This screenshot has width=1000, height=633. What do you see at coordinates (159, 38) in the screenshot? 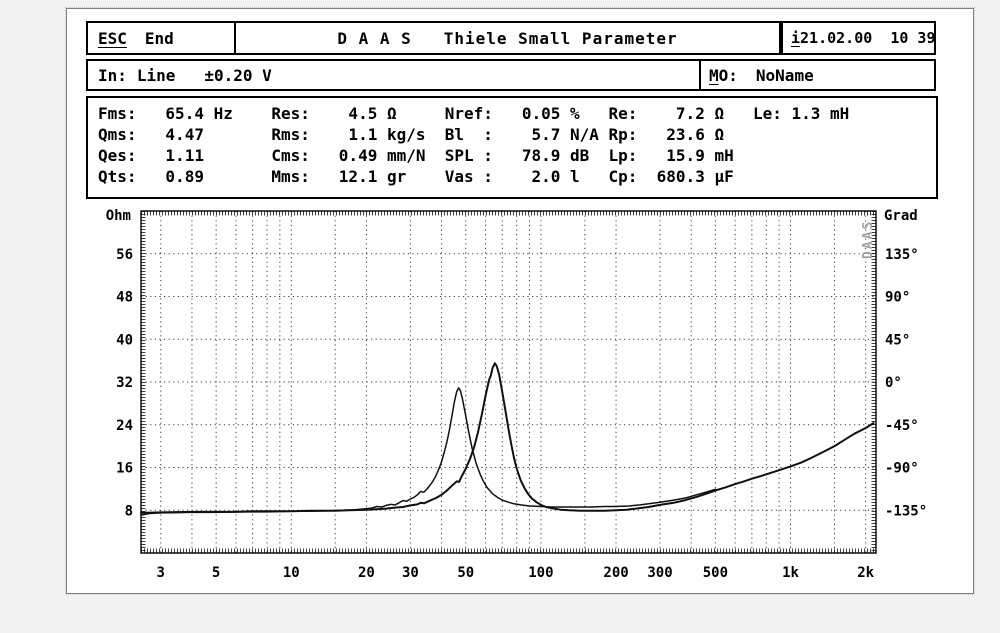
I see `esc-button-label: End` at bounding box center [159, 38].